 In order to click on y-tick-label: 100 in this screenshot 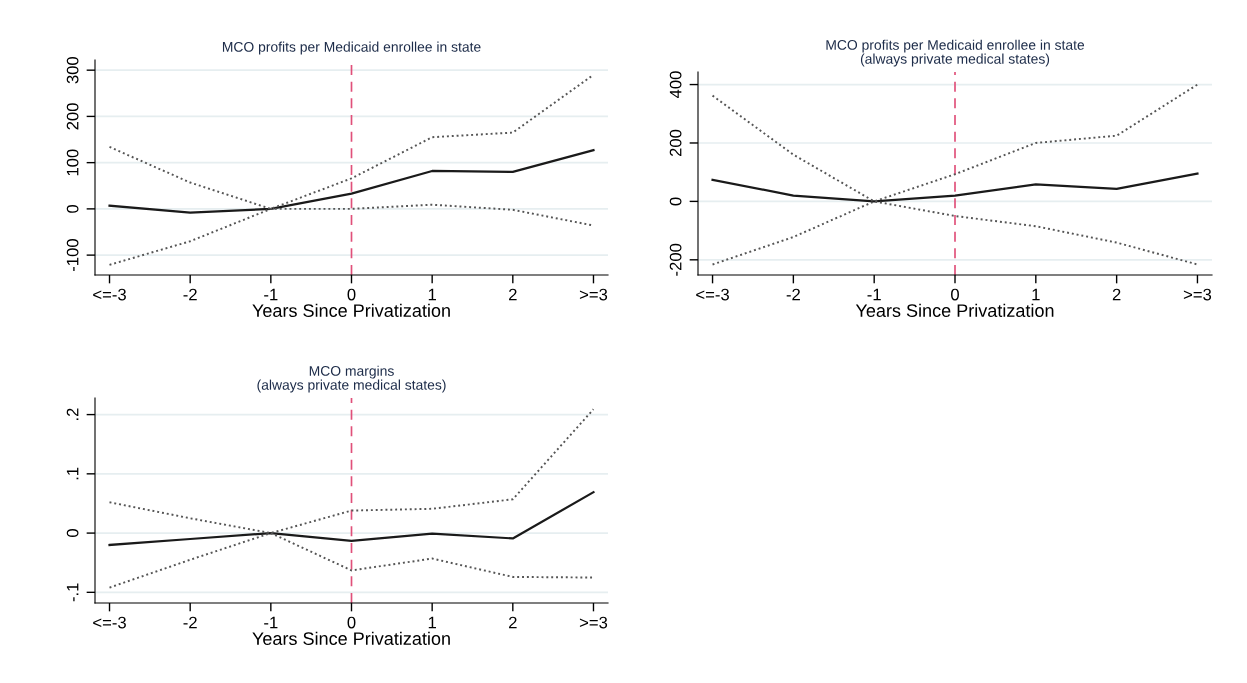, I will do `click(72, 162)`.